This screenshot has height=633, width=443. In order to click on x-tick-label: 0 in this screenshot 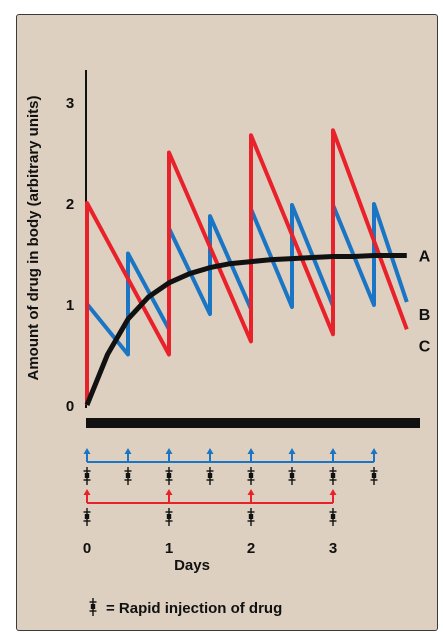, I will do `click(87, 548)`.